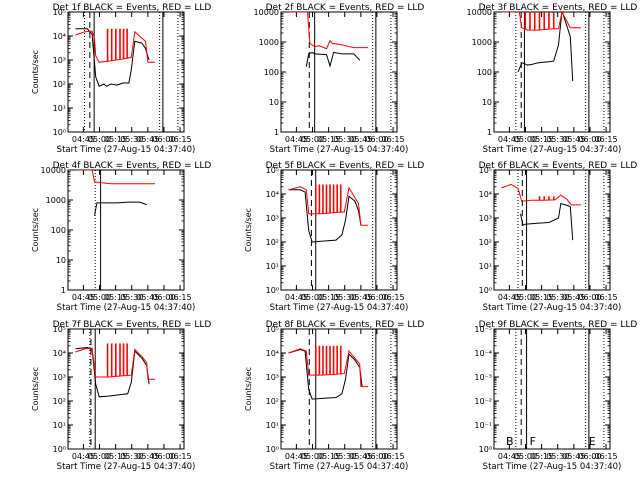  Describe the element at coordinates (558, 166) in the screenshot. I see `chart-title: Det 6f BLACK = Events, RED = LLD` at that location.